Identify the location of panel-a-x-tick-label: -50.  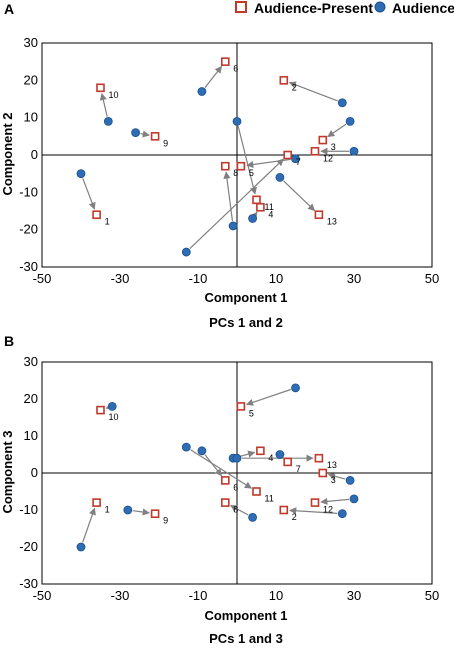
(42, 278).